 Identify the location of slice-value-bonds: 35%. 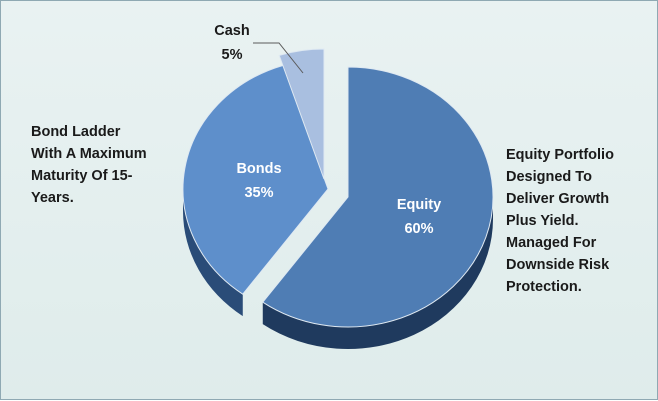
(258, 193).